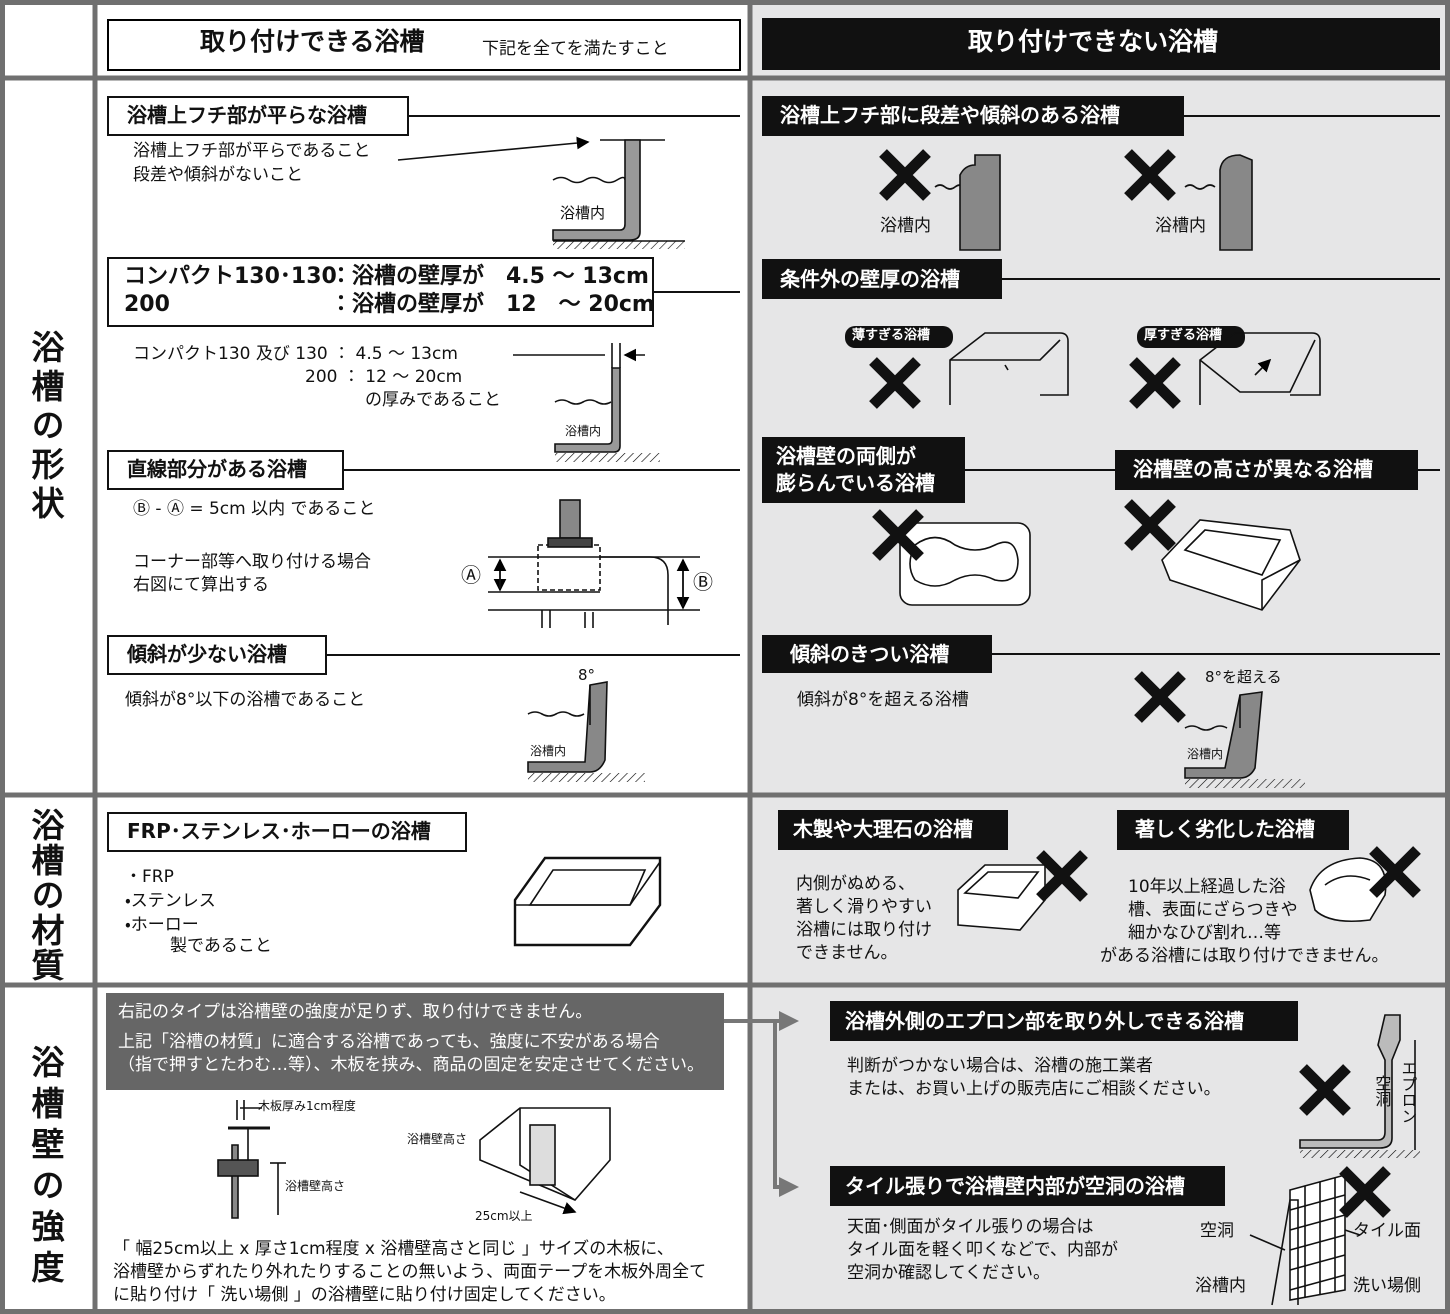 This screenshot has height=1314, width=1450. Describe the element at coordinates (864, 907) in the screenshot. I see `lines: 著しく滑りやすい` at that location.